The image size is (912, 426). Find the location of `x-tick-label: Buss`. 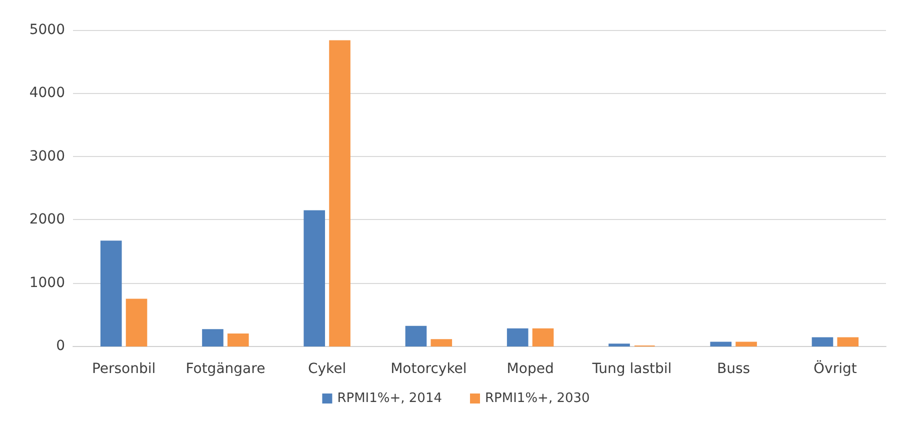

x-tick-label: Buss is located at coordinates (733, 369).